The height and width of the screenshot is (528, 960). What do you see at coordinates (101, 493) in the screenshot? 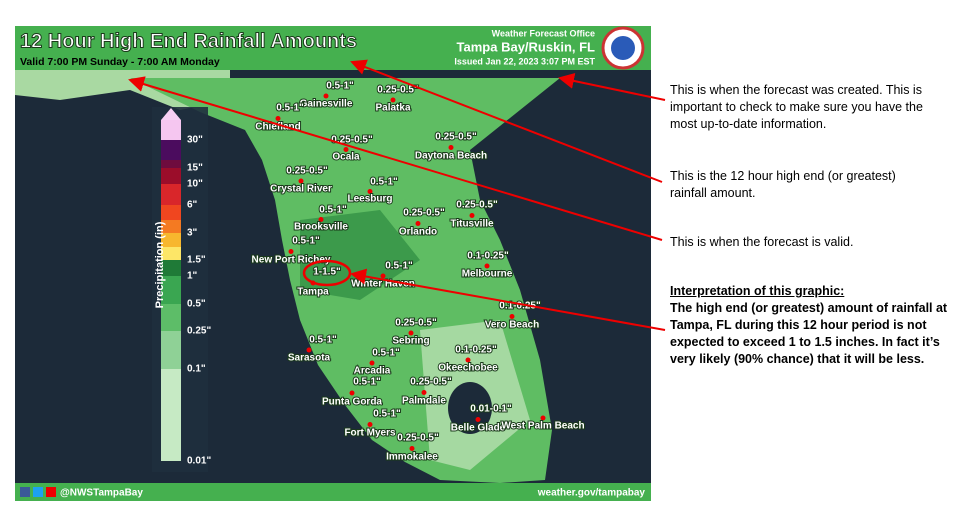
I see `footer-handle: @NWSTampaBay` at bounding box center [101, 493].